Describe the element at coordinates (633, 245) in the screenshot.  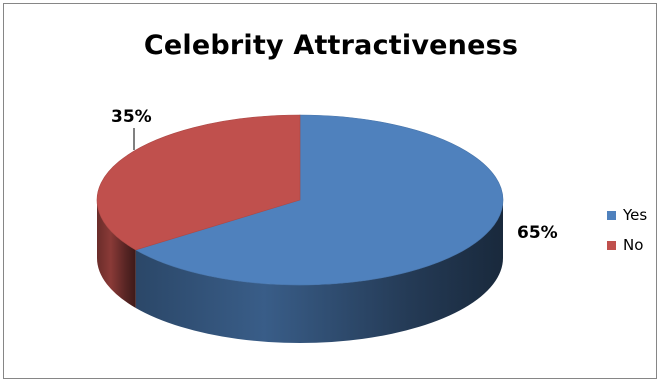
I see `legend-label-no: No` at that location.